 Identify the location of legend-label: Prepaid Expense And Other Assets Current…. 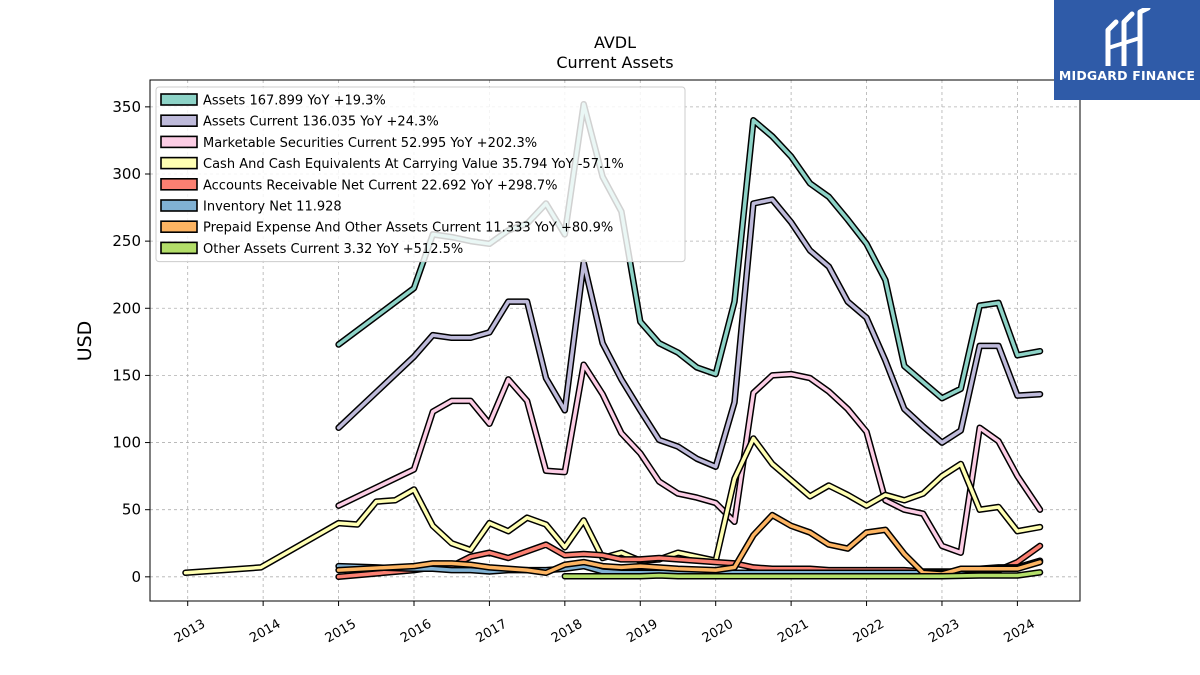
(408, 228).